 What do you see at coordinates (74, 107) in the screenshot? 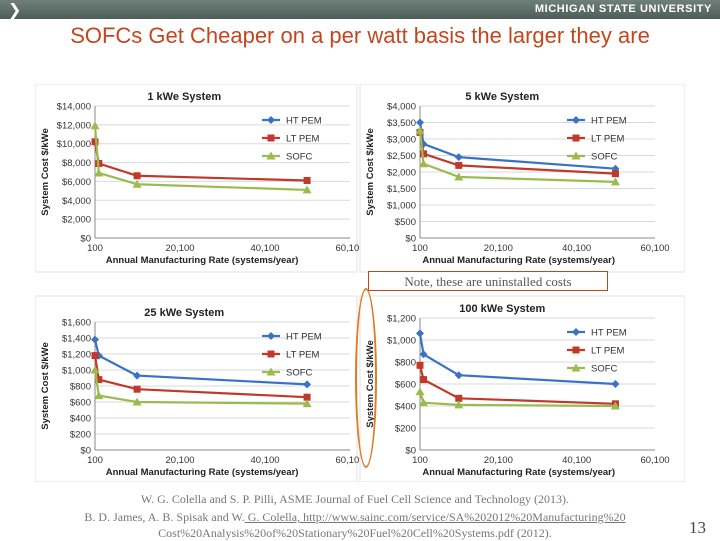
I see `y-tick-label: $14,000` at bounding box center [74, 107].